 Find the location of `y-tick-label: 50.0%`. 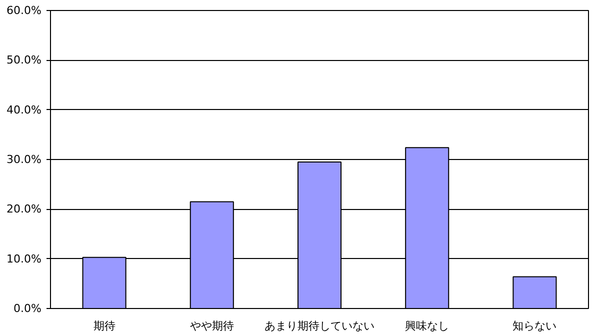

y-tick-label: 50.0% is located at coordinates (24, 60).